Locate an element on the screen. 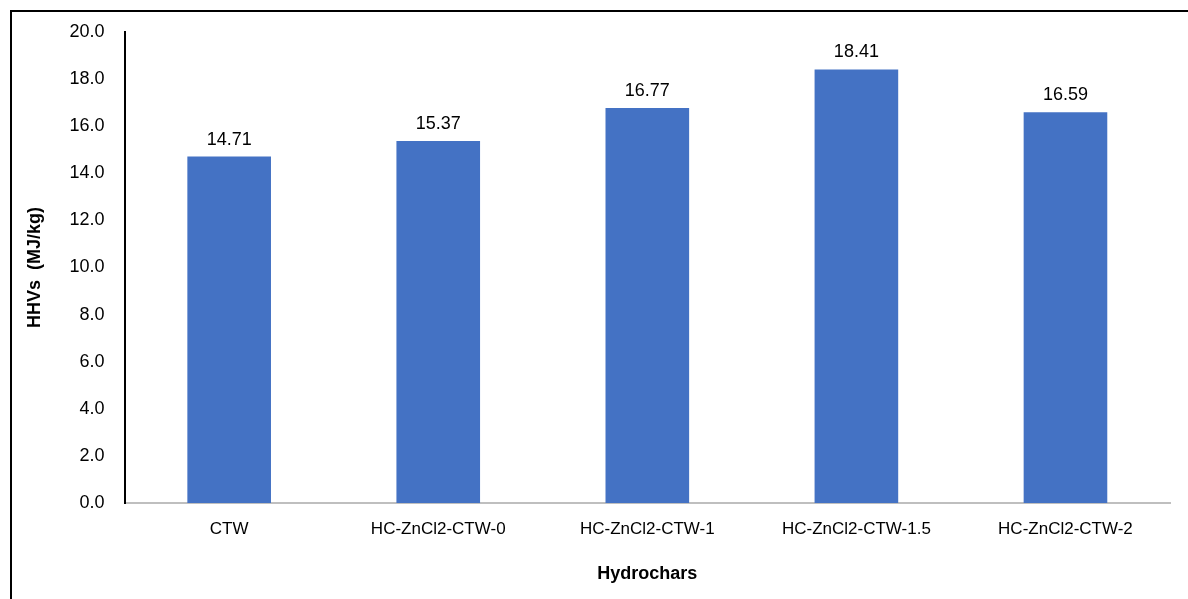 This screenshot has width=1188, height=599. x-tick-label: HC-ZnCl2-CTW-0 is located at coordinates (438, 528).